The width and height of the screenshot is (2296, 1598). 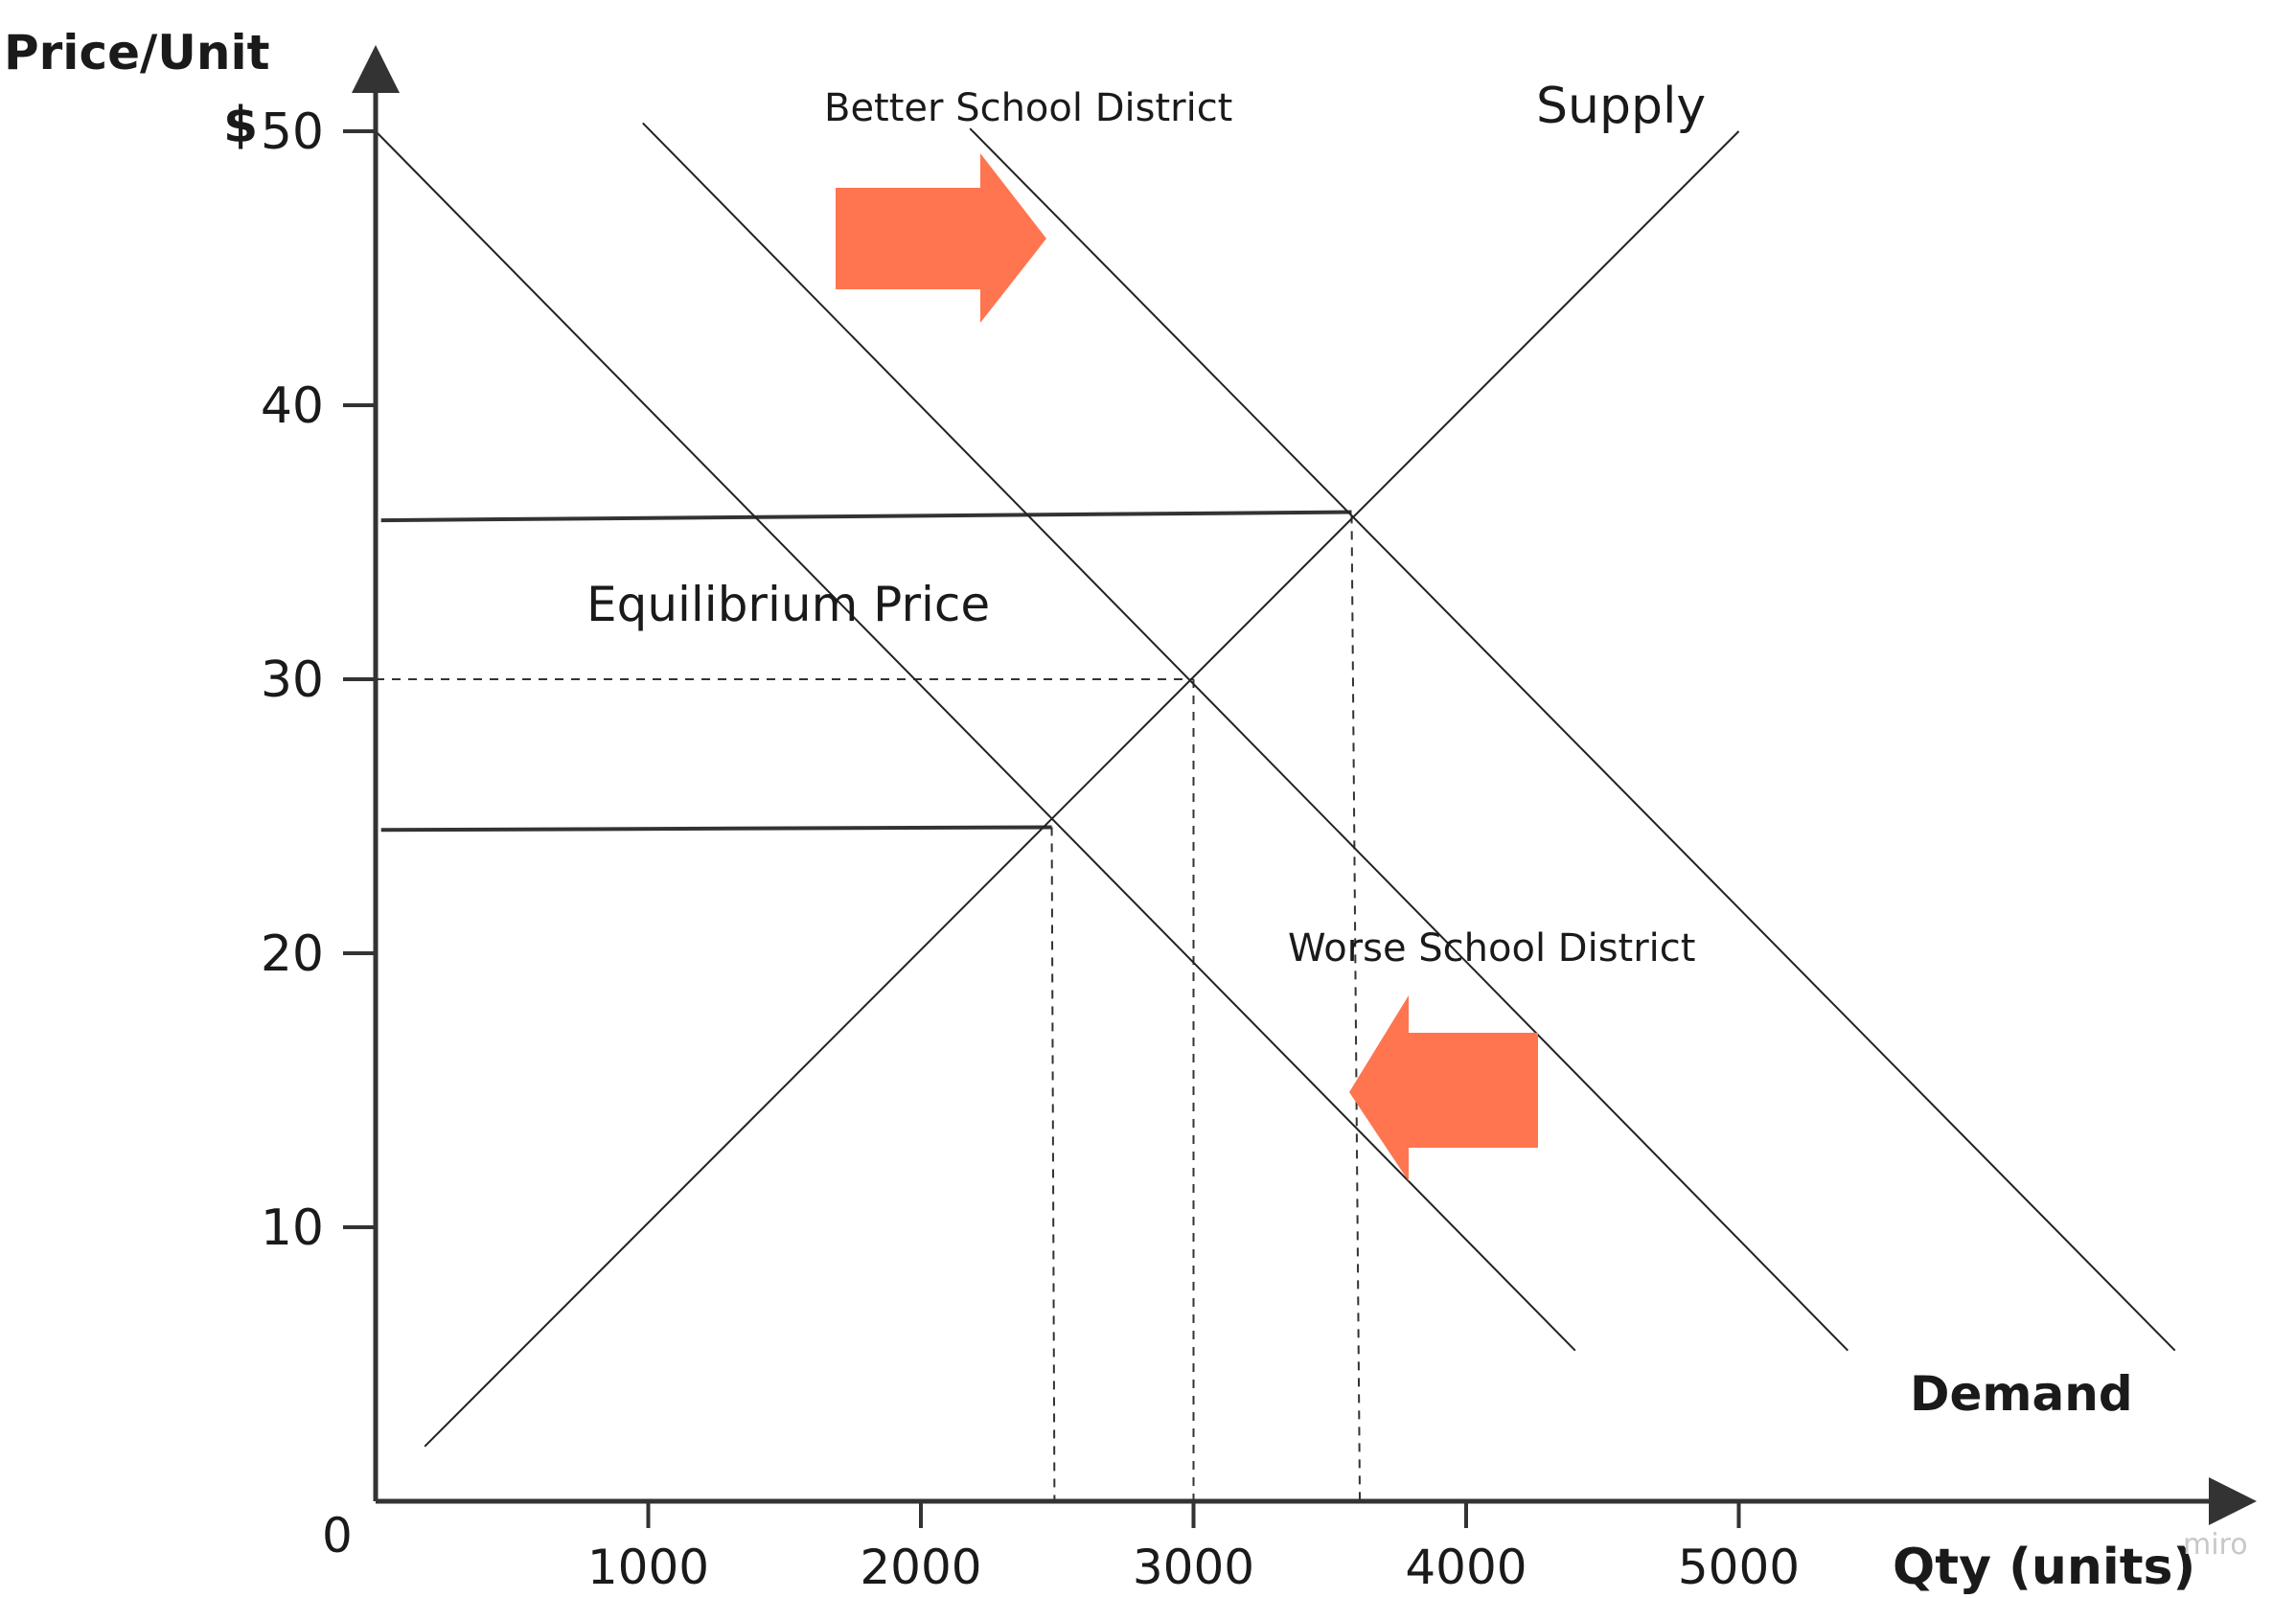 I want to click on x-tick-label: 3000, so click(x=1193, y=1568).